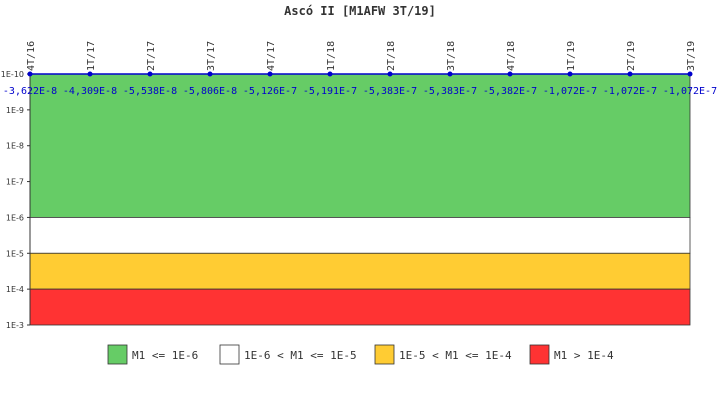 The width and height of the screenshot is (720, 400). I want to click on legend-label: 1E-6 < M1 <= 1E-5, so click(300, 355).